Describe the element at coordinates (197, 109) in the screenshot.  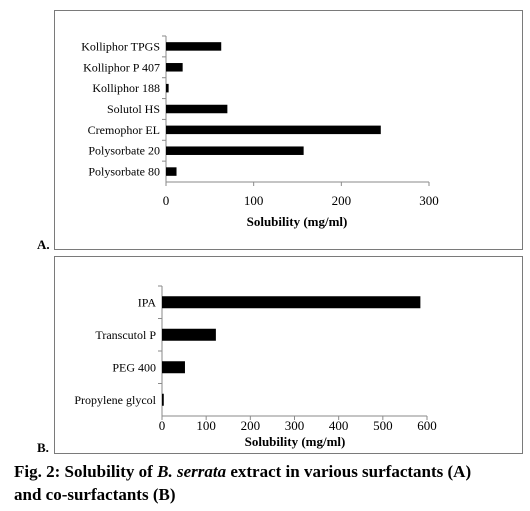
I see `bar-solutol-hs` at that location.